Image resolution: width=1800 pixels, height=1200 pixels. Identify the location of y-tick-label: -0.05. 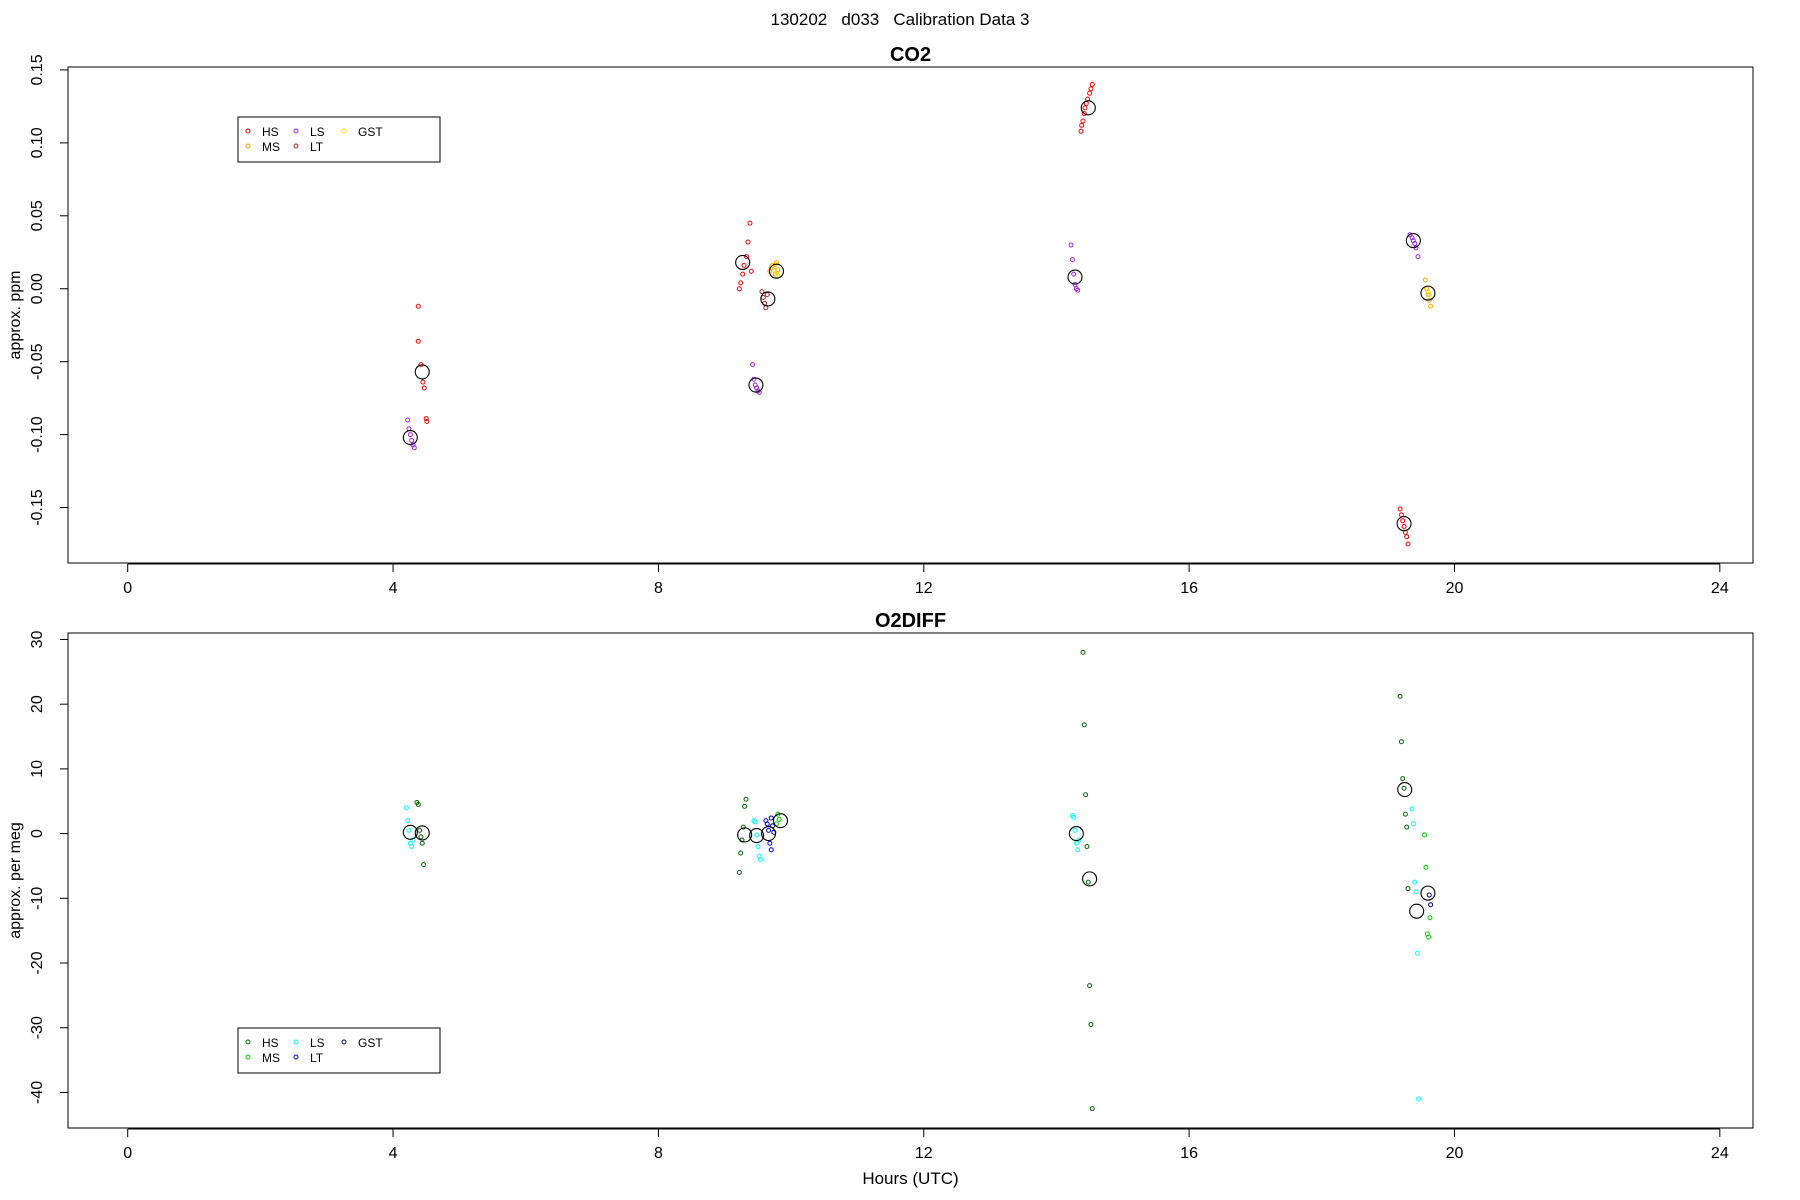
(37, 361).